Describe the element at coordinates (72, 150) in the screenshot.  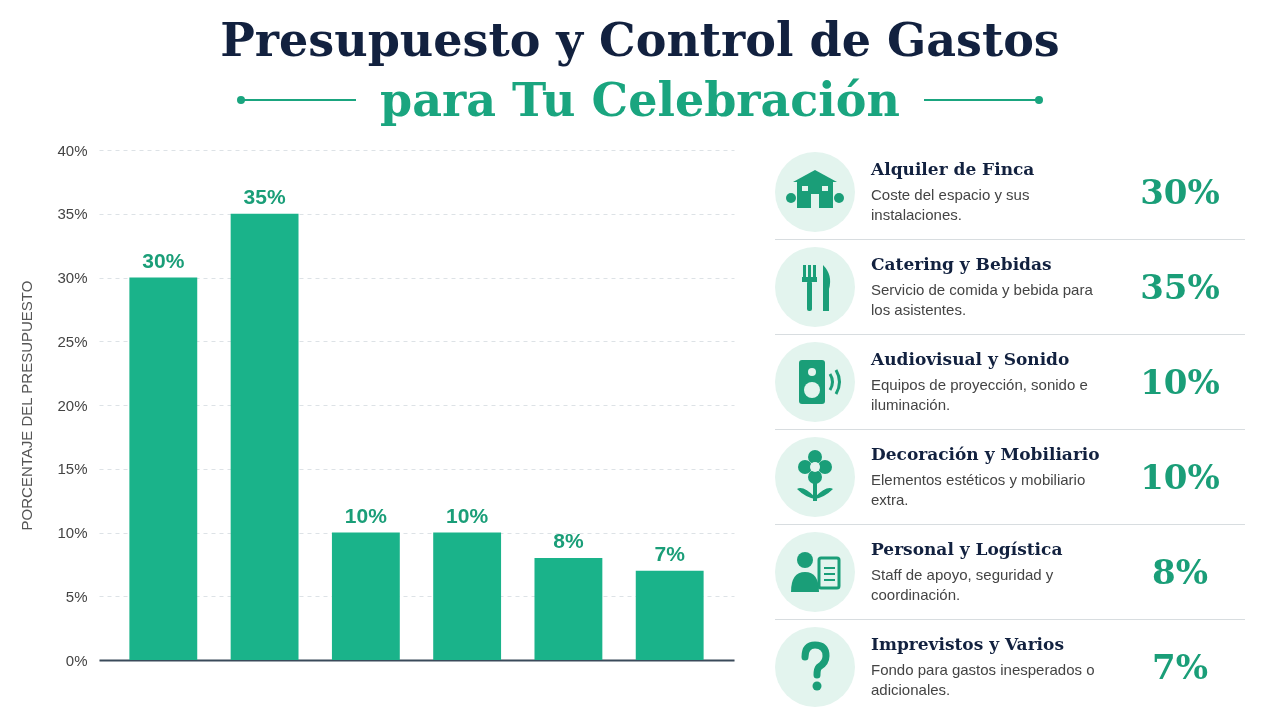
I see `y-tick-label: 40%` at that location.